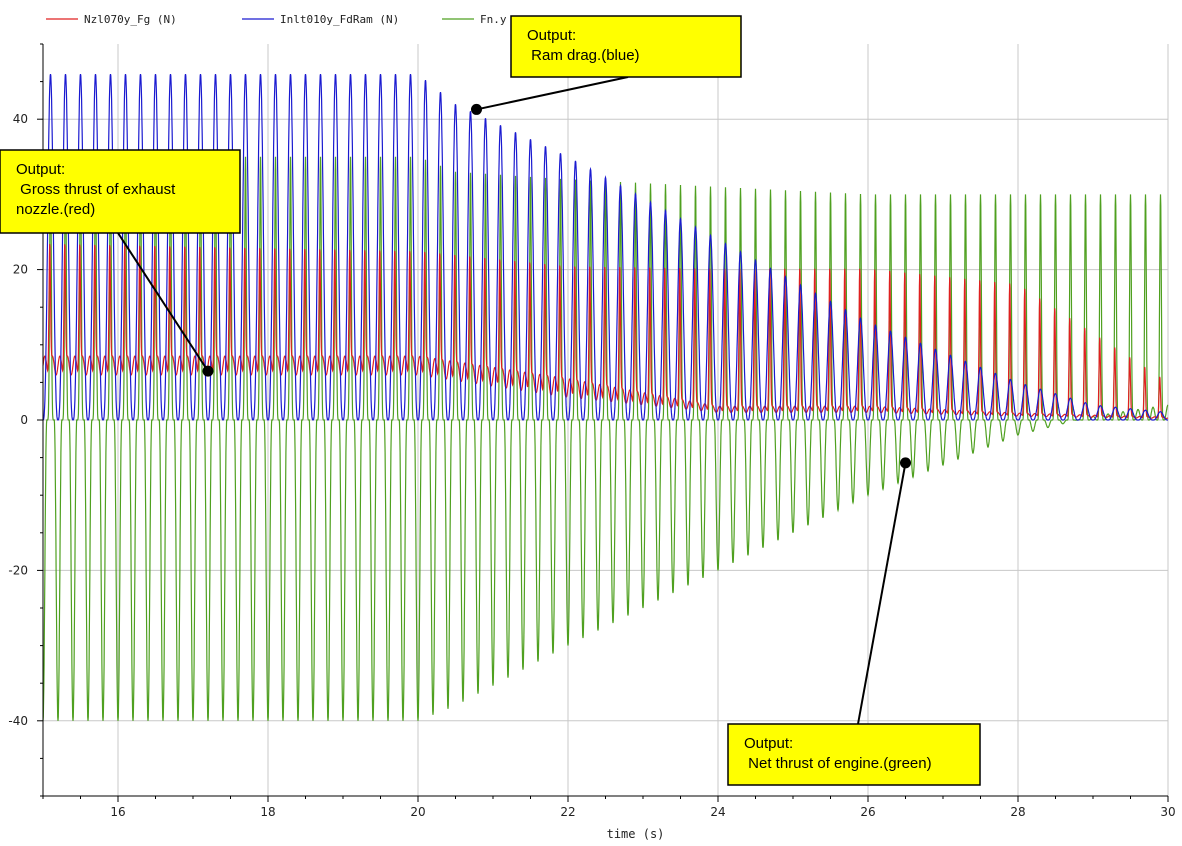 The image size is (1182, 846). What do you see at coordinates (1017, 812) in the screenshot?
I see `x-tick-label: 28` at bounding box center [1017, 812].